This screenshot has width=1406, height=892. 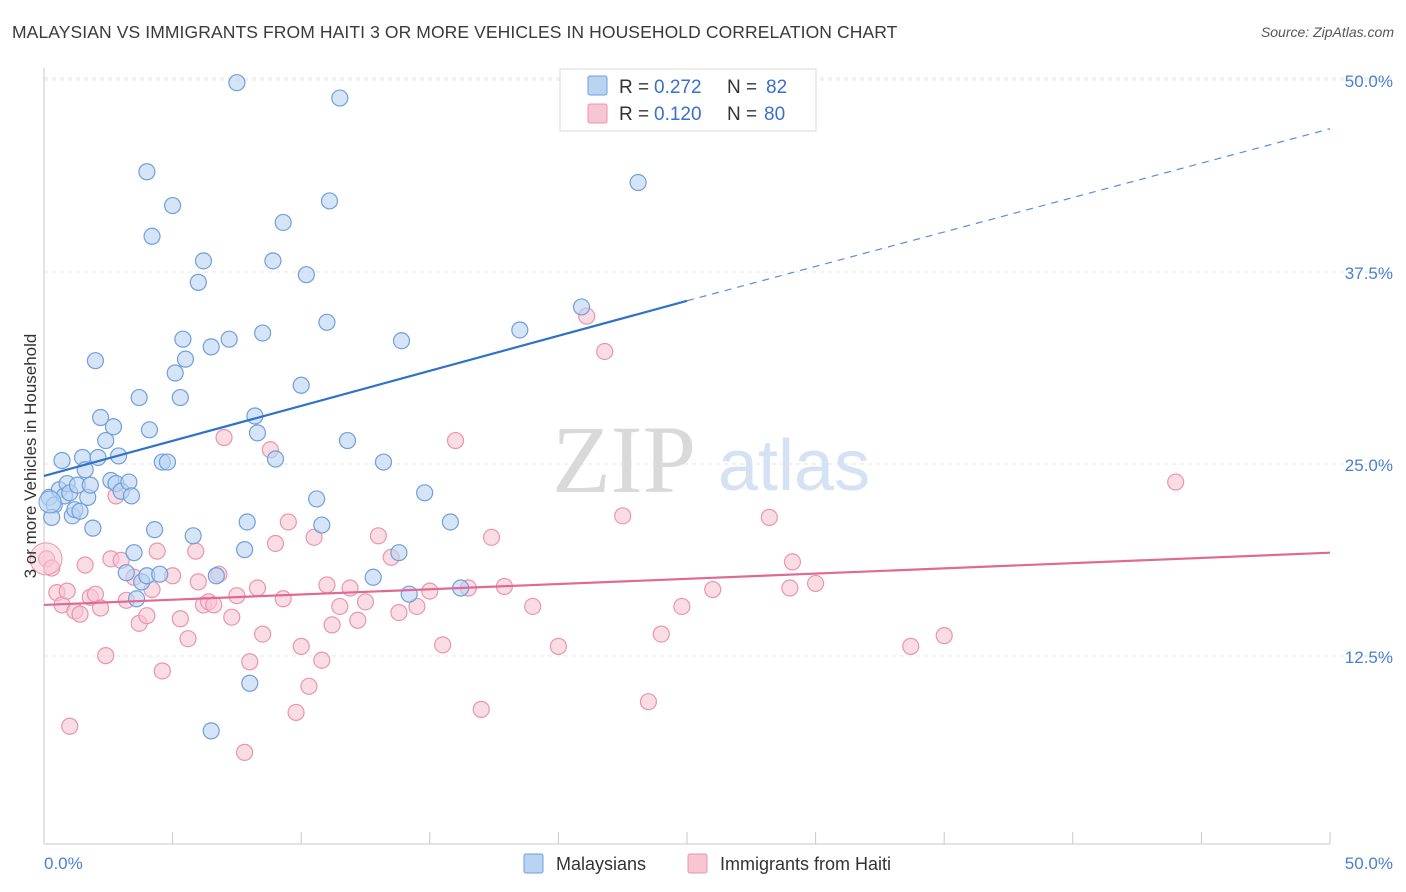 What do you see at coordinates (597, 113) in the screenshot?
I see `legend-swatch-pink` at bounding box center [597, 113].